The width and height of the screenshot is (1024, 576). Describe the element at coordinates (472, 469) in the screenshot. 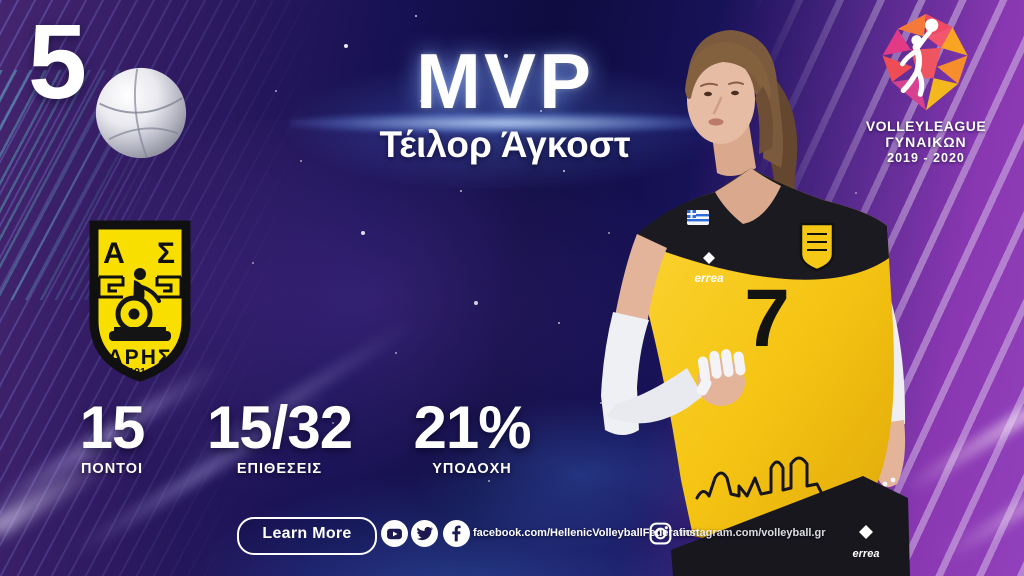

I see `stat-reception-label: ΥΠΟΔΟΧΗ` at that location.